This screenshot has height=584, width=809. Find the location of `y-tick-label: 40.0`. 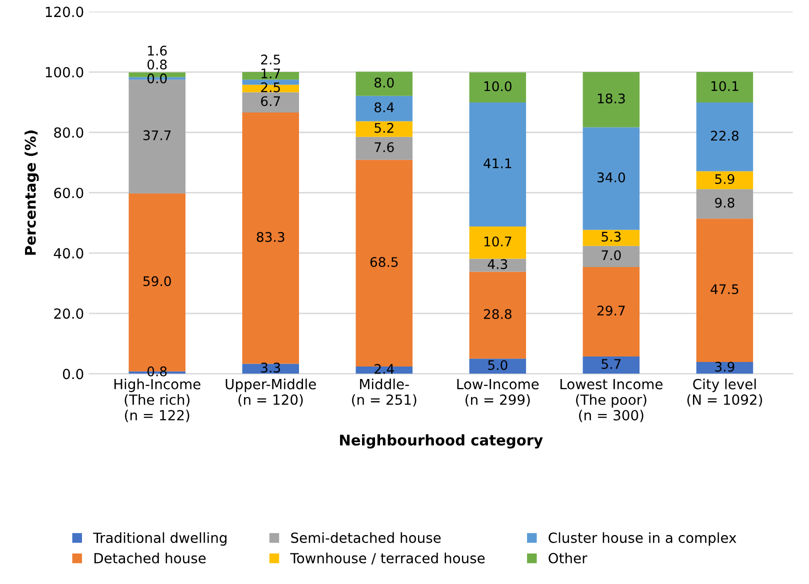

y-tick-label: 40.0 is located at coordinates (69, 253).